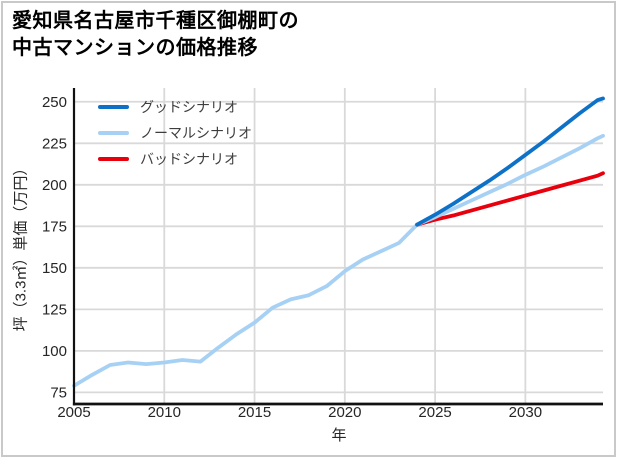 Image resolution: width=621 pixels, height=465 pixels. I want to click on x-axis-label: 年, so click(339, 435).